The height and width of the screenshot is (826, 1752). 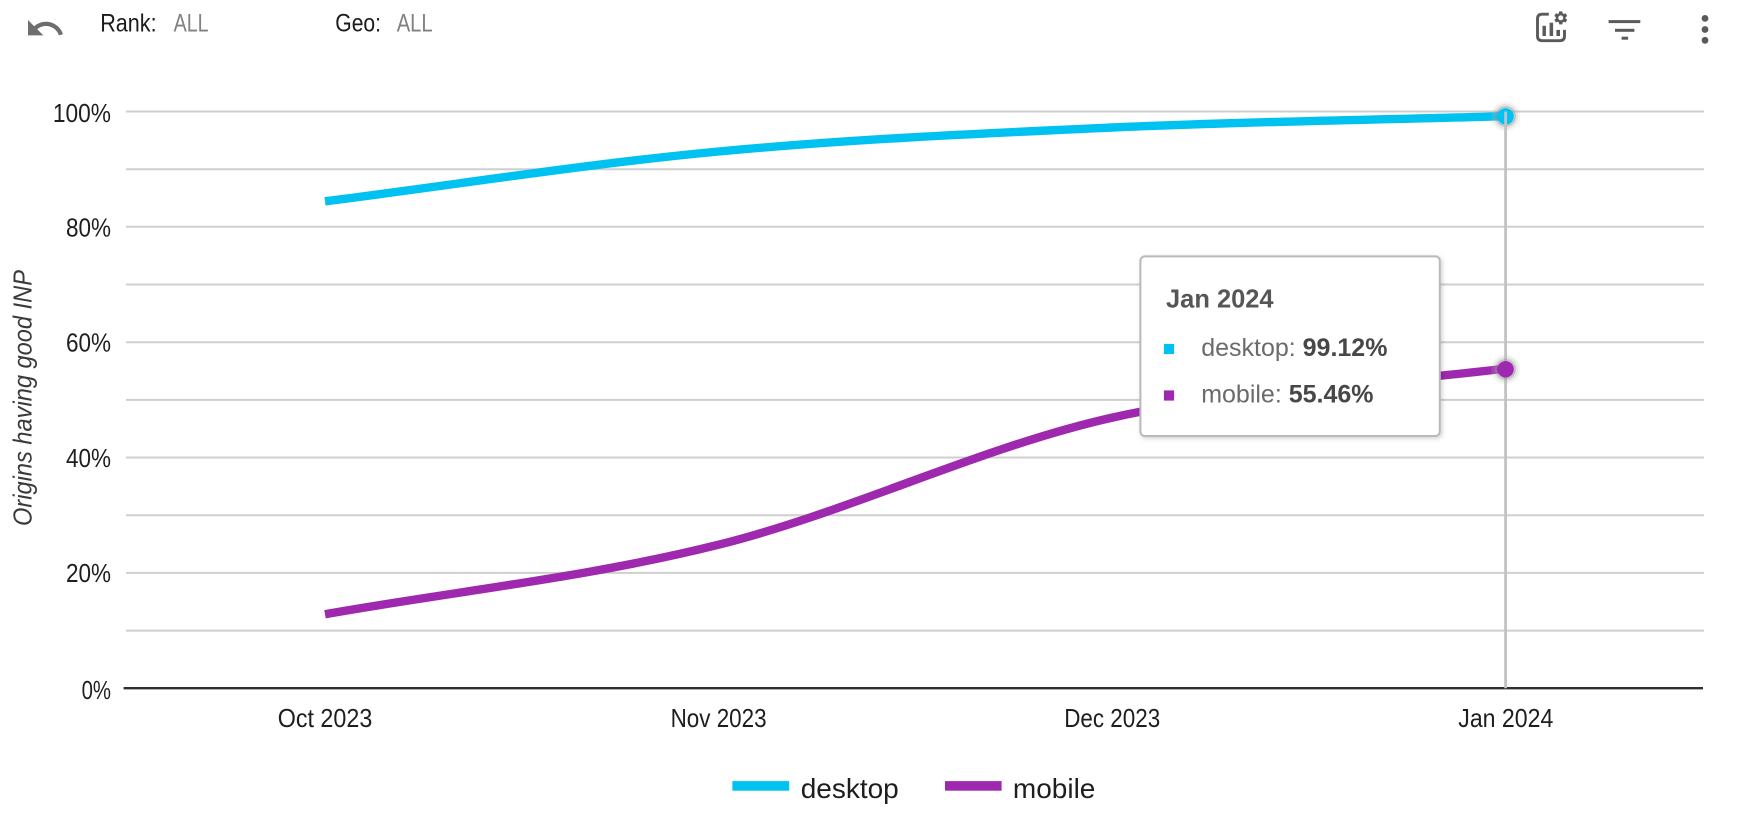 I want to click on svg-text: mobile: 55.46%, so click(x=1287, y=394).